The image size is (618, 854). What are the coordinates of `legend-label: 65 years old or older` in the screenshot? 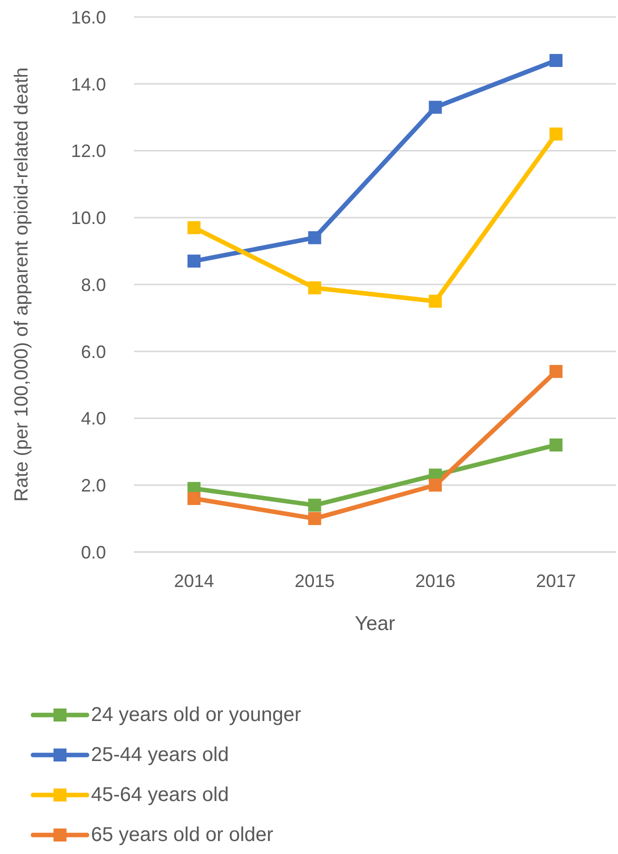 It's located at (182, 835).